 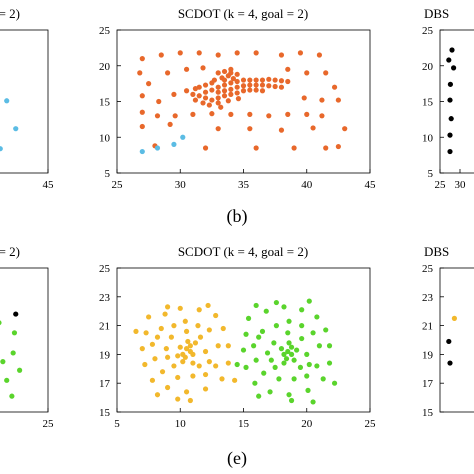 I want to click on x-tick-label: 5, so click(x=117, y=424).